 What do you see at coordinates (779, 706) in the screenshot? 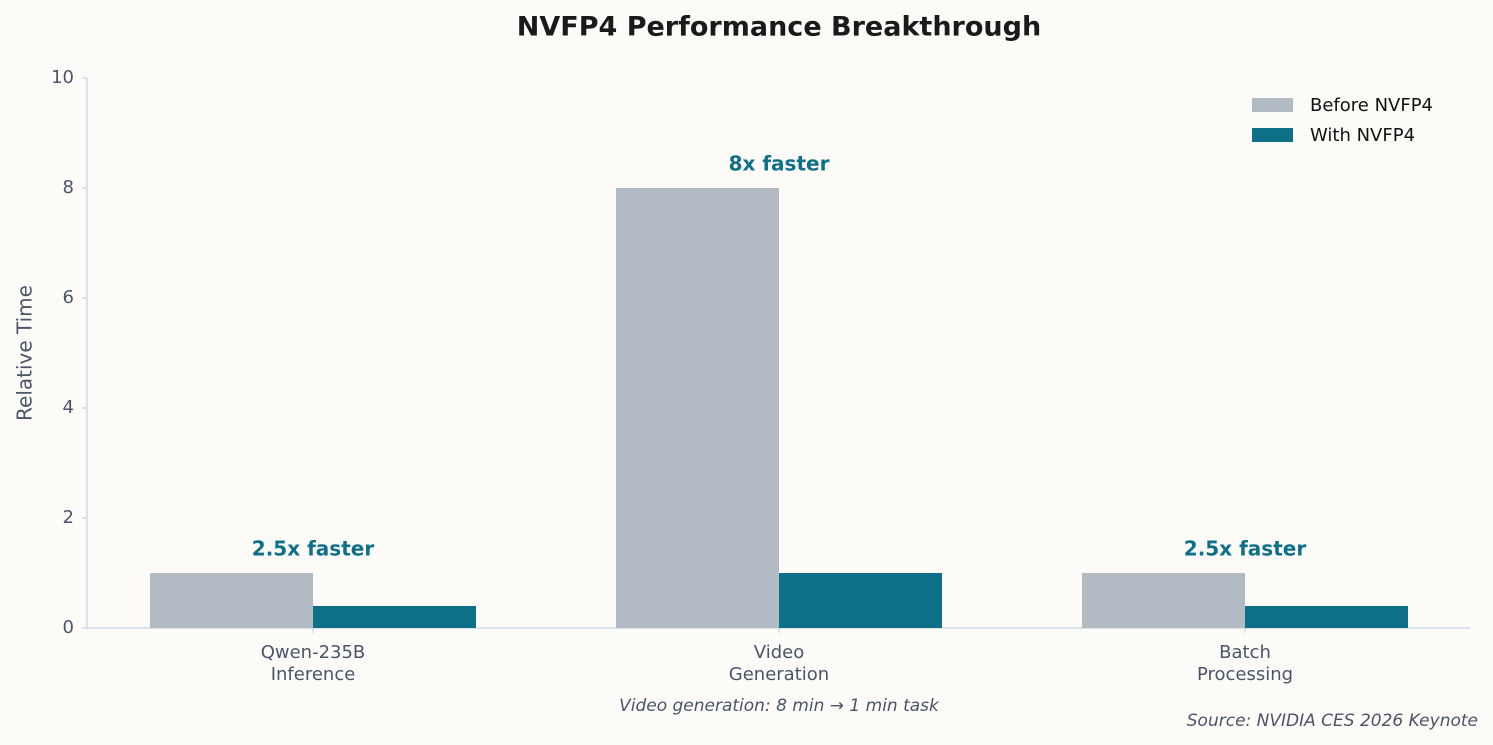
I see `footnote: Video generation: 8 min → 1 min task` at bounding box center [779, 706].